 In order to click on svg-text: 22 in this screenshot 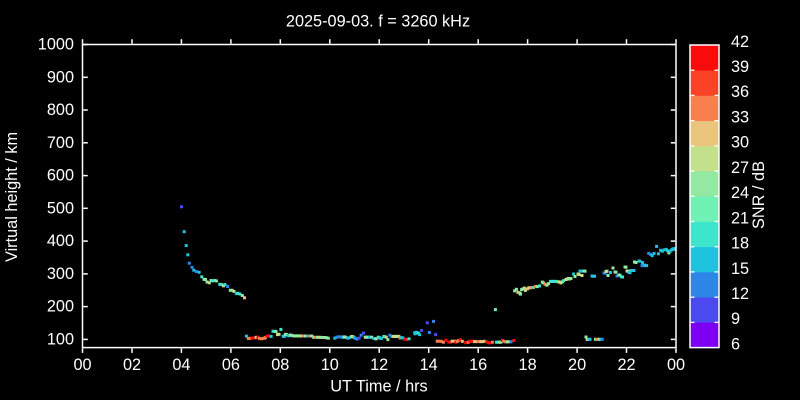, I will do `click(626, 365)`.